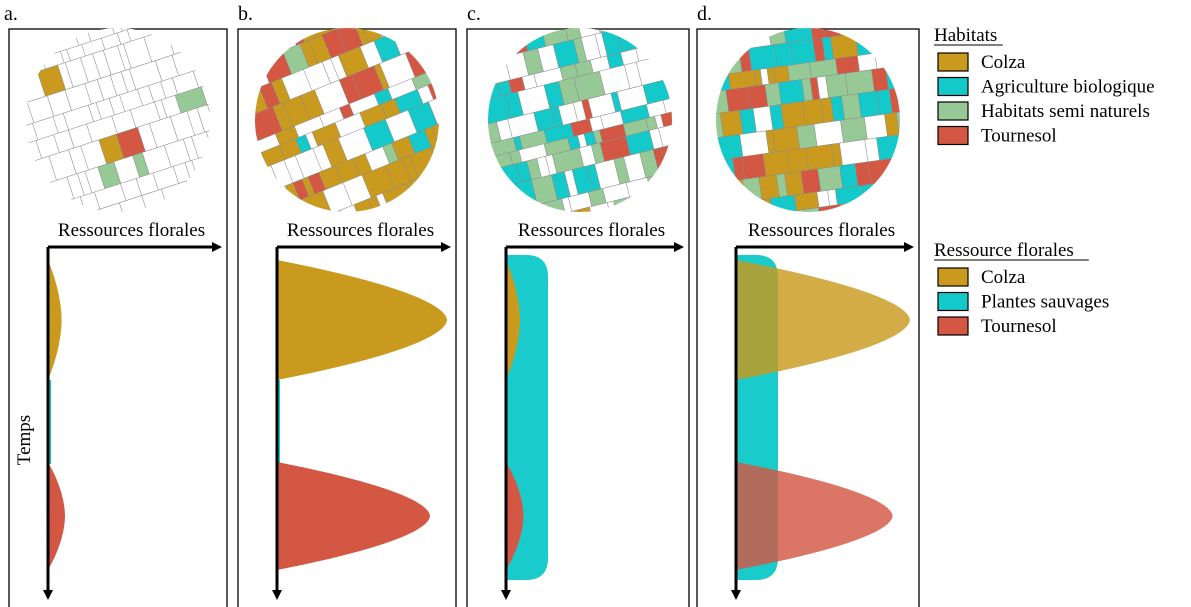 The width and height of the screenshot is (1191, 607). What do you see at coordinates (362, 415) in the screenshot?
I see `resource-curves` at bounding box center [362, 415].